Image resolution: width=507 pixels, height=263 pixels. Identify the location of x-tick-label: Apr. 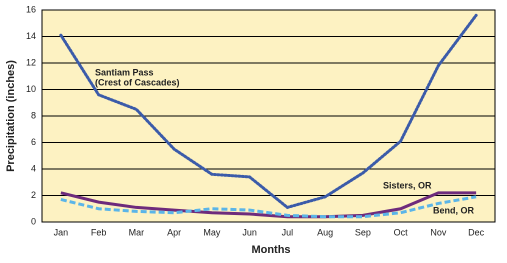
(174, 232).